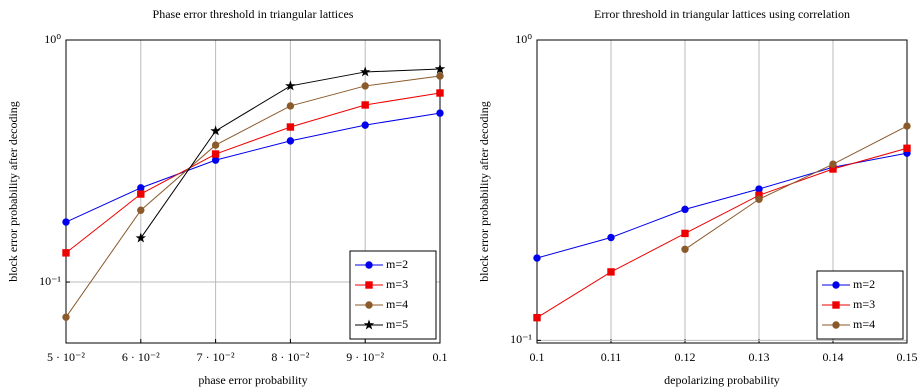  What do you see at coordinates (365, 357) in the screenshot?
I see `x-tick-label: 9 · 10⁻²` at bounding box center [365, 357].